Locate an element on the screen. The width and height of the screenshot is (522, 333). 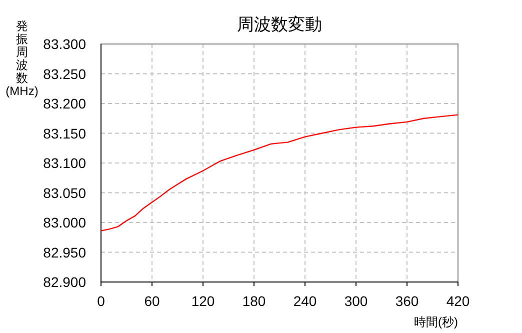
y-tick-label: 83.150 is located at coordinates (64, 133).